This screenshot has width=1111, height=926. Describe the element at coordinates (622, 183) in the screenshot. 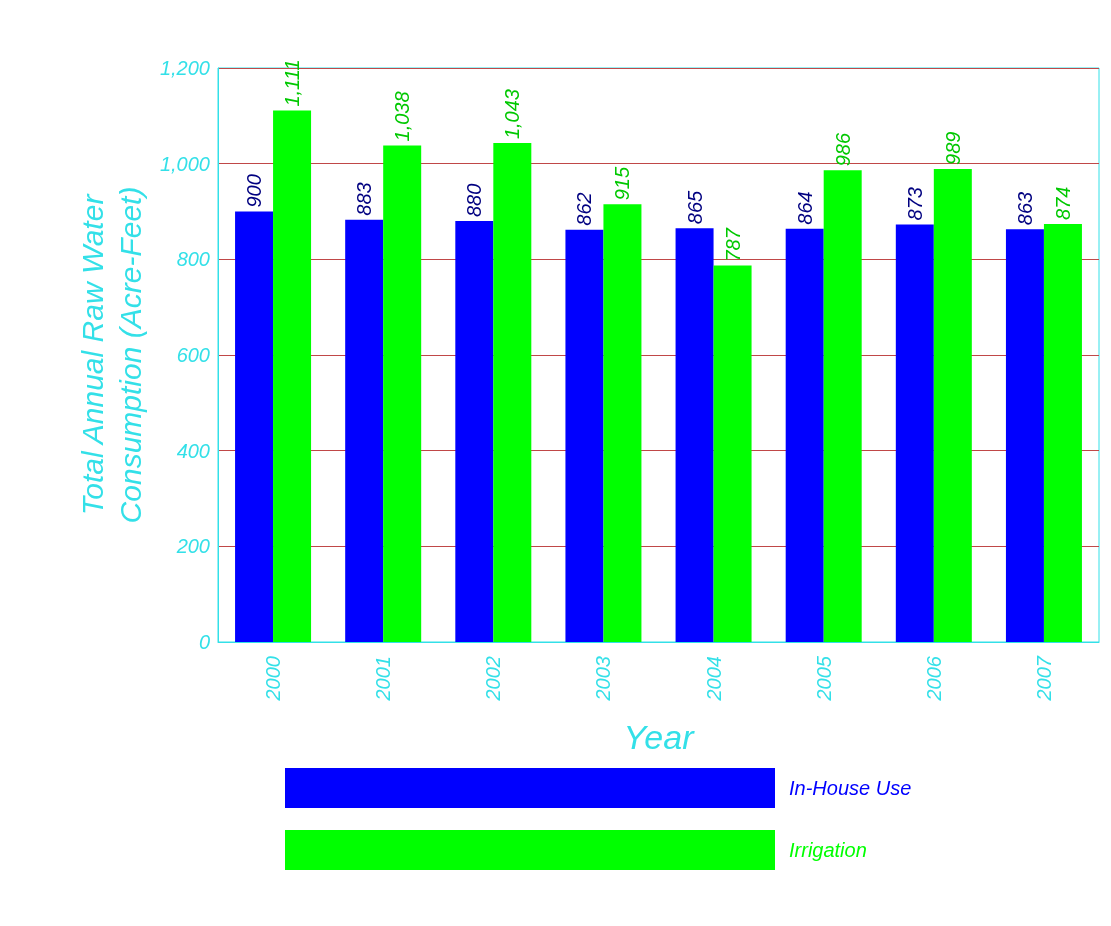

I see `data-label: 915` at that location.